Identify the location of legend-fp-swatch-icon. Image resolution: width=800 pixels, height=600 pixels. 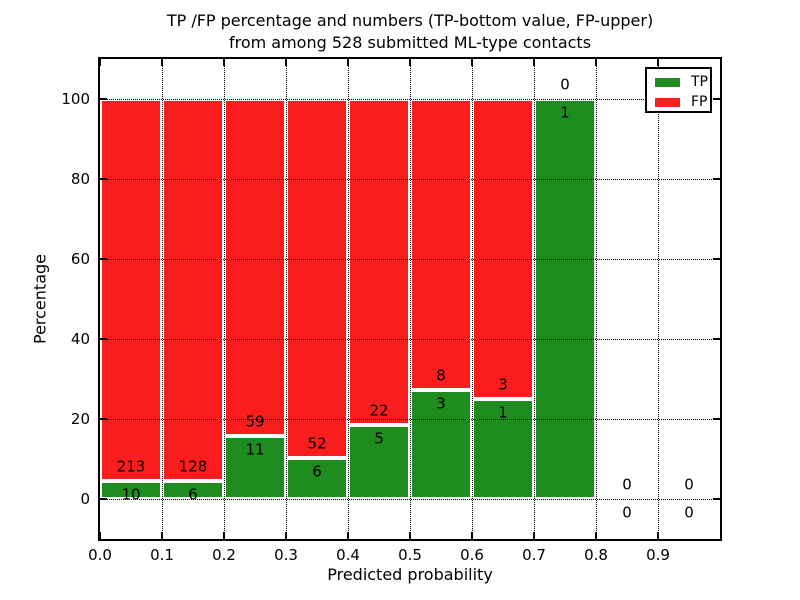
(667, 102).